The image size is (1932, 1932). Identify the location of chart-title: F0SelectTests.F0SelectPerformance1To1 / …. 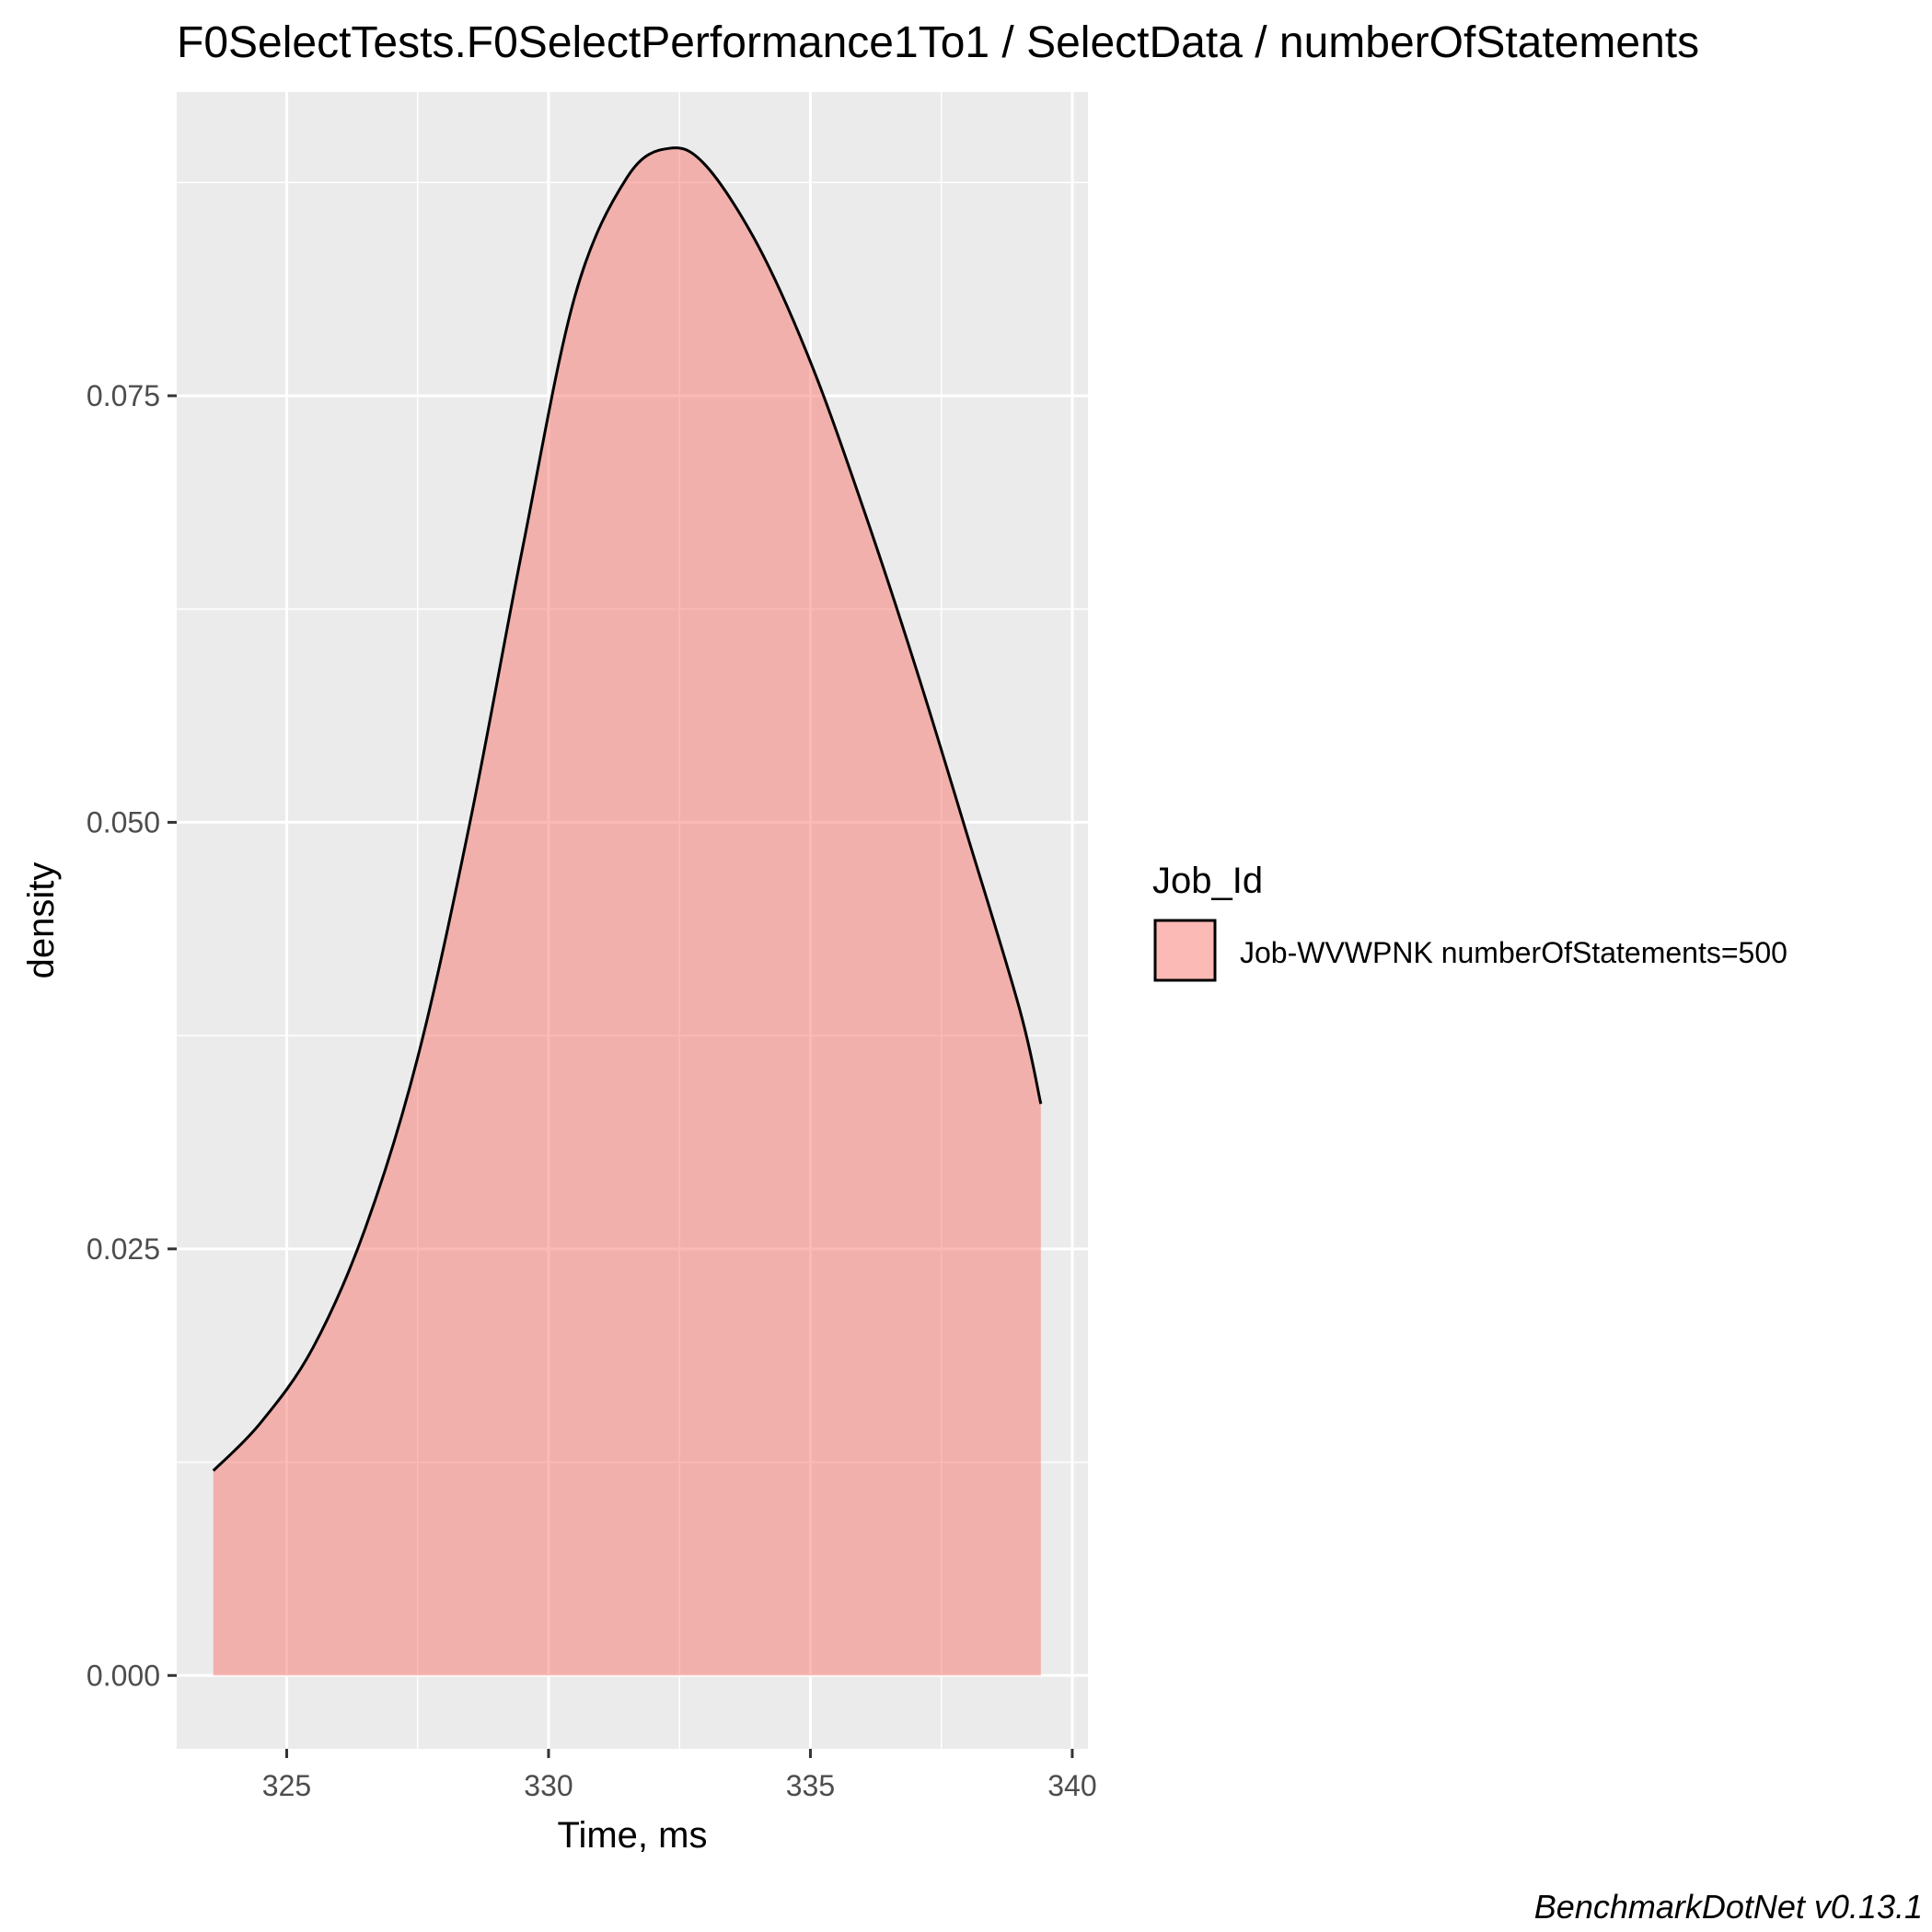
(938, 42).